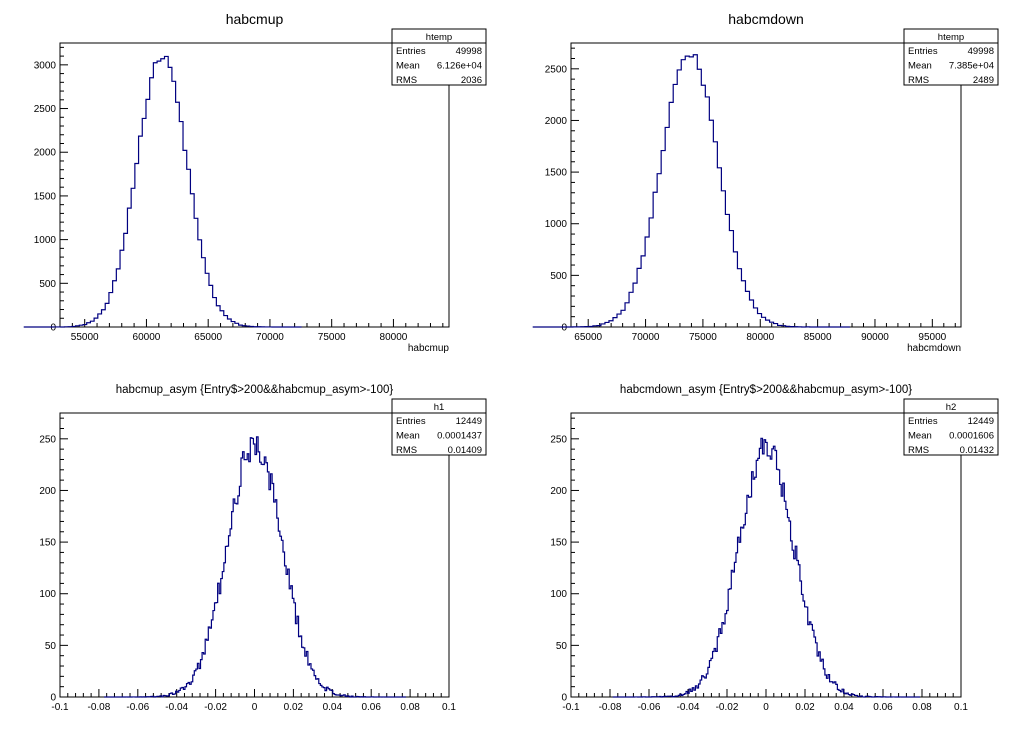  I want to click on stats-value: 7.385e+04, so click(971, 66).